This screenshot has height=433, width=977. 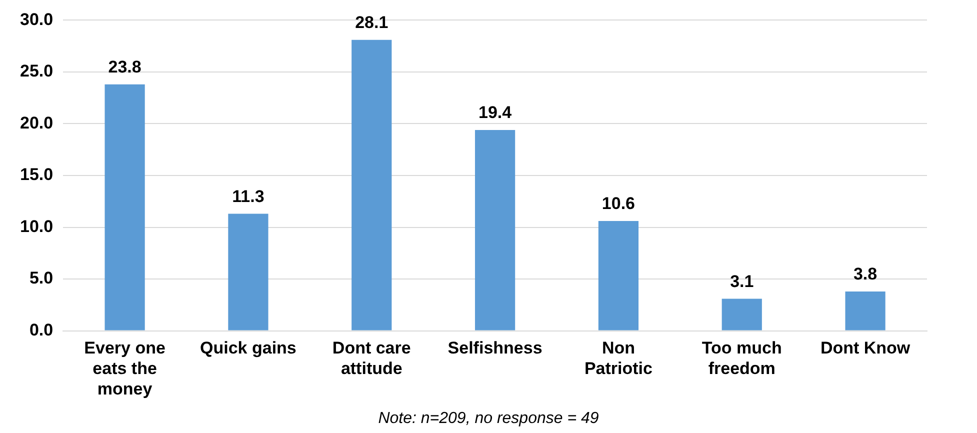 I want to click on x-tick-label: Selfishness, so click(x=495, y=348).